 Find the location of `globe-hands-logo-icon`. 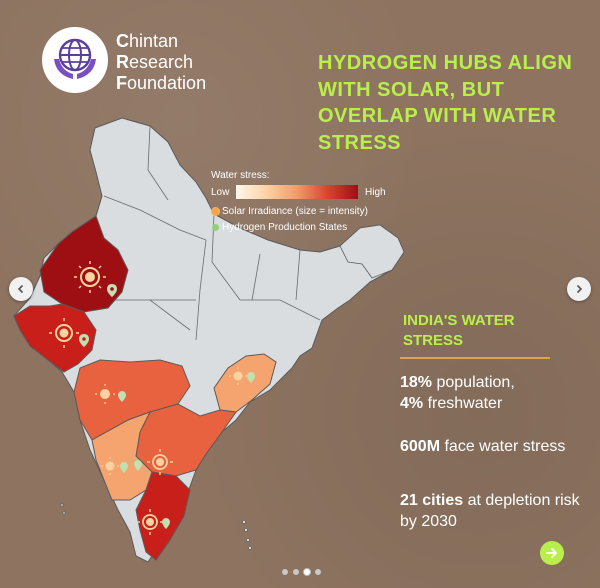

globe-hands-logo-icon is located at coordinates (75, 58).